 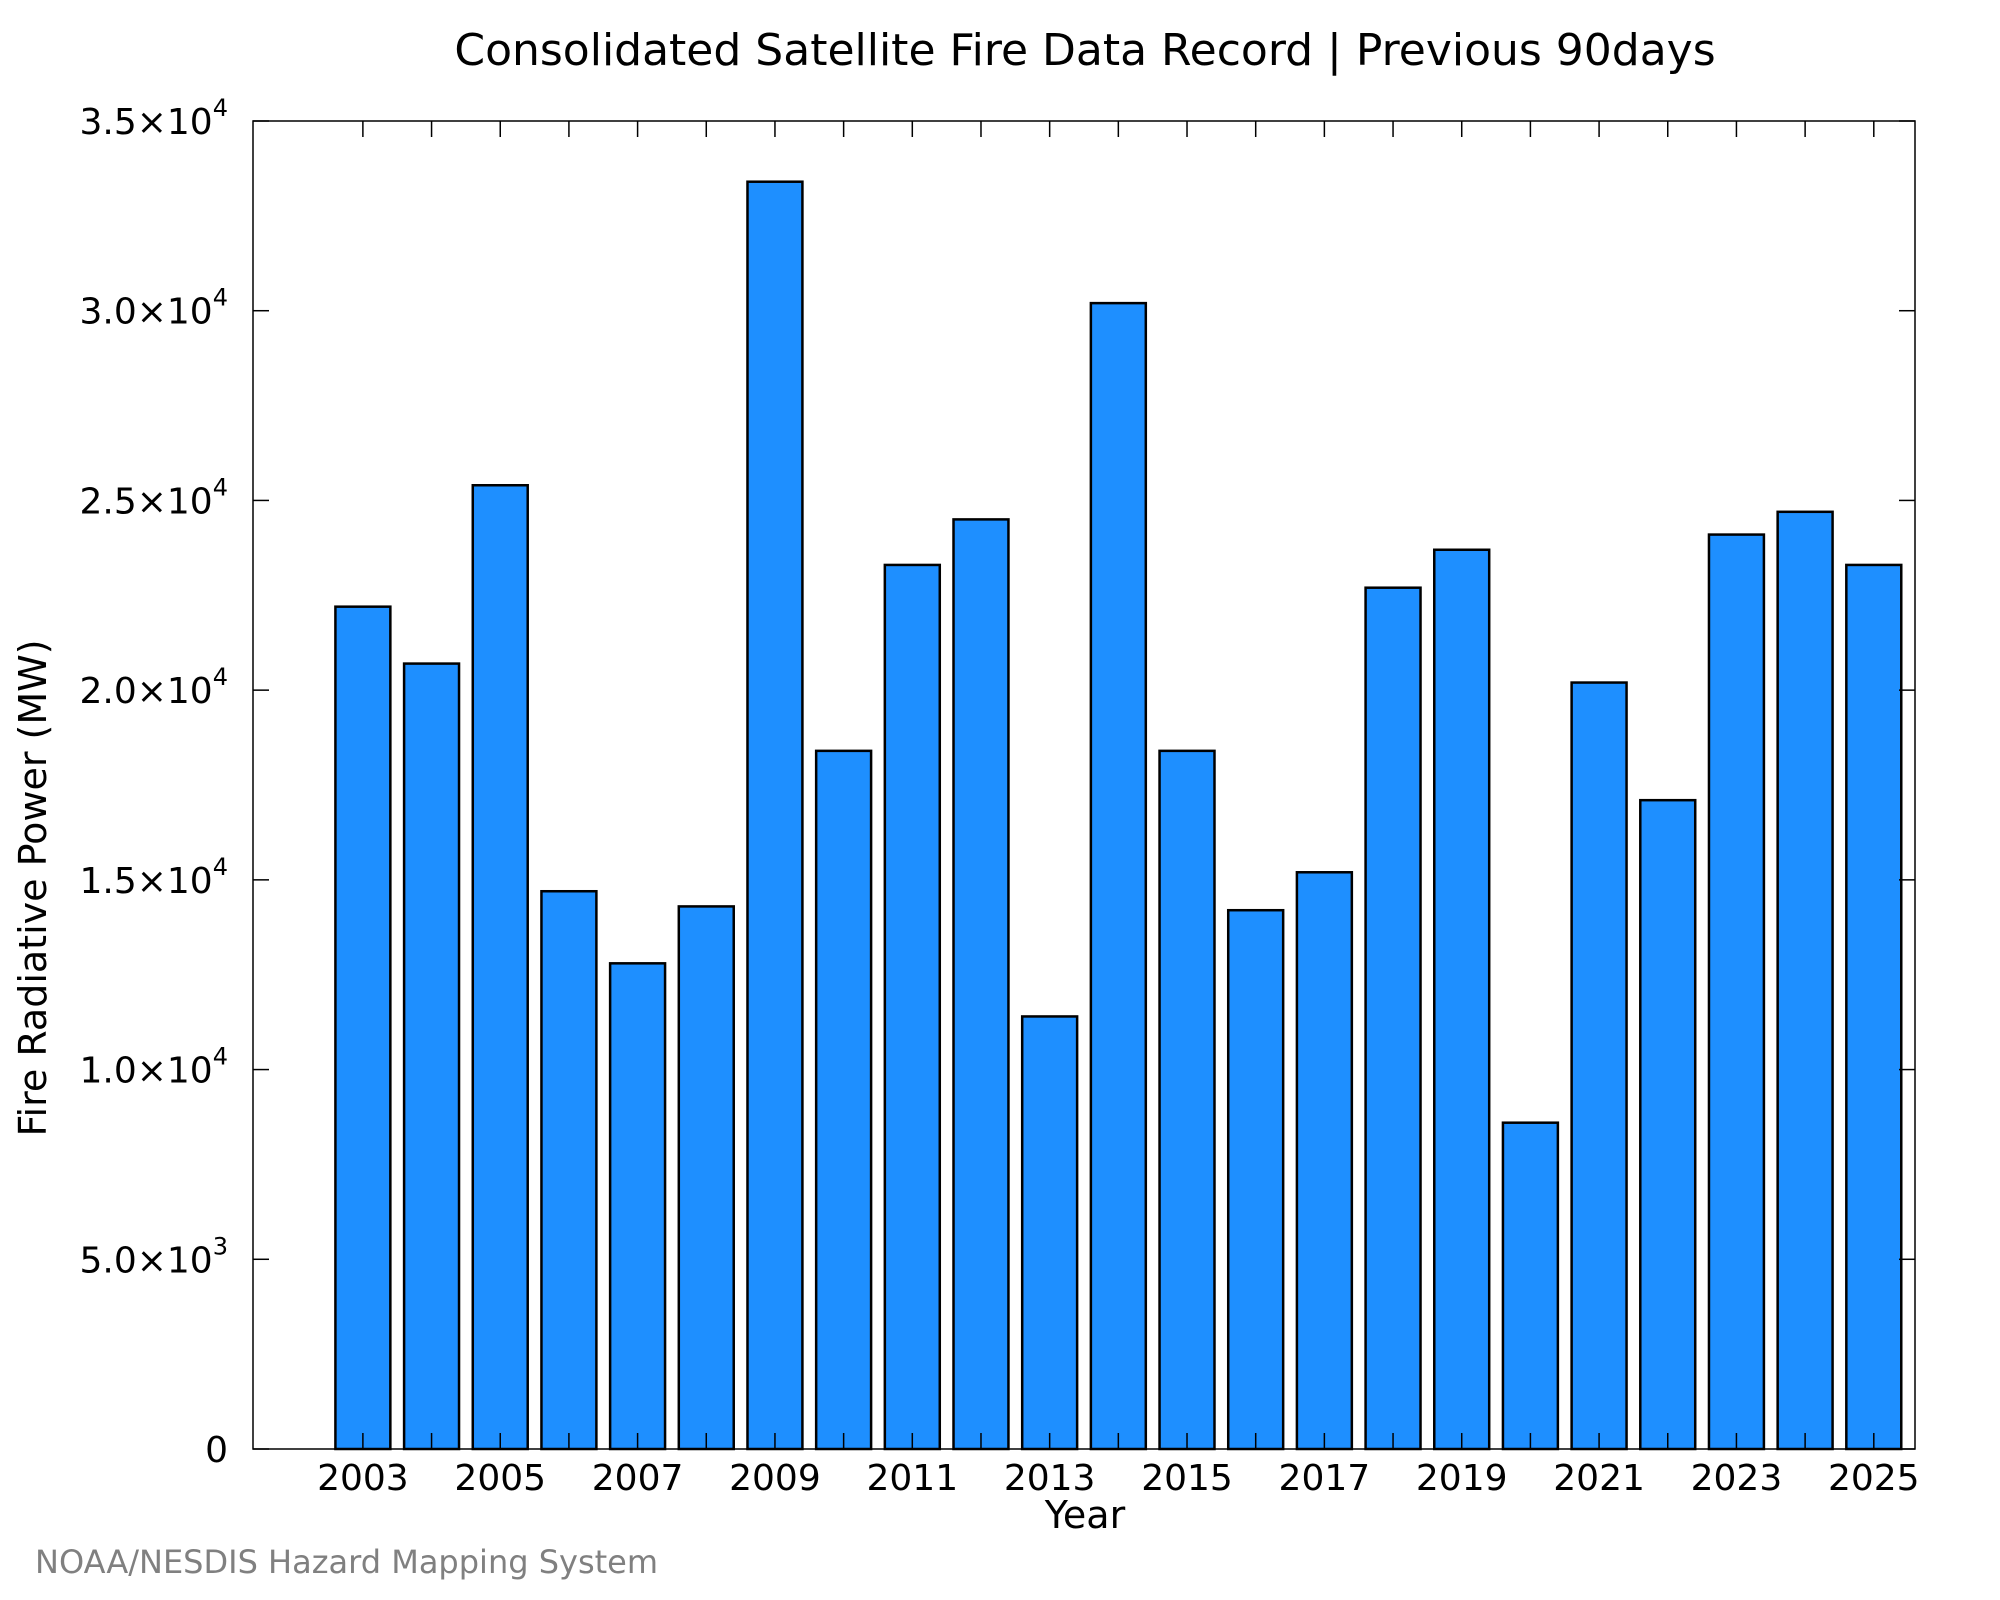 What do you see at coordinates (216, 1450) in the screenshot?
I see `y-tick-label: 0` at bounding box center [216, 1450].